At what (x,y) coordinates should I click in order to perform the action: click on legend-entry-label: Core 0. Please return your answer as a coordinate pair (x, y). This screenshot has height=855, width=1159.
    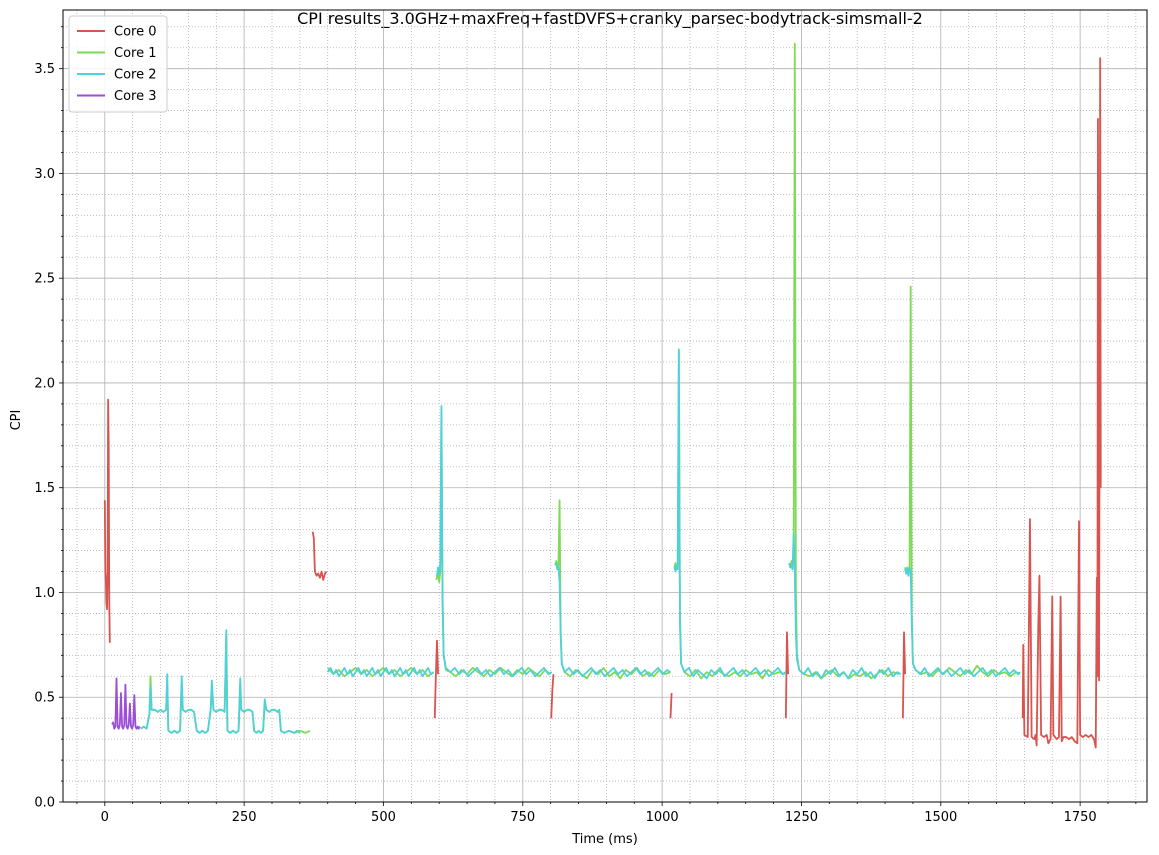
    Looking at the image, I should click on (135, 32).